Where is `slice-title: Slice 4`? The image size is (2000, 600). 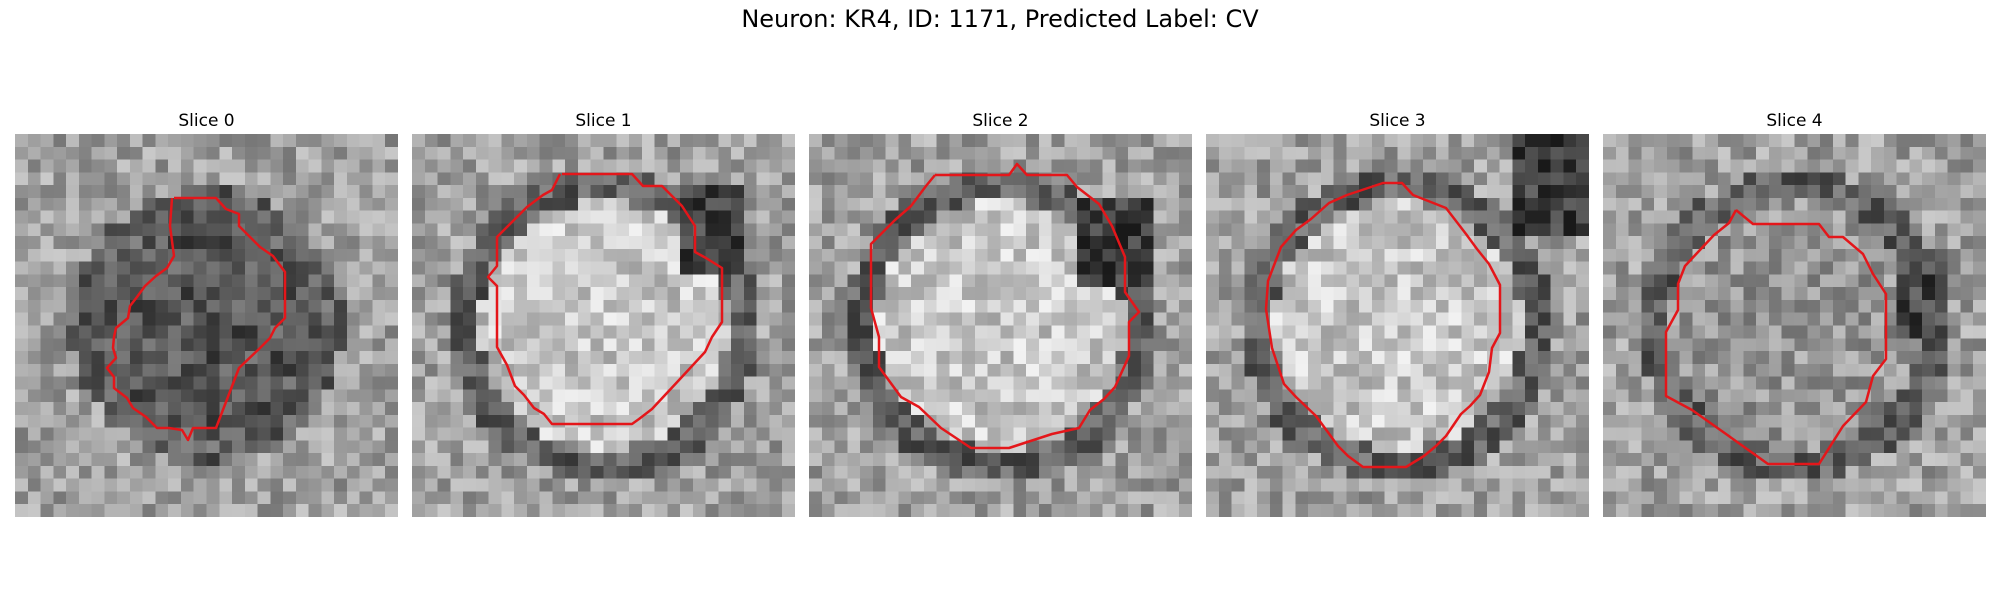 slice-title: Slice 4 is located at coordinates (1794, 121).